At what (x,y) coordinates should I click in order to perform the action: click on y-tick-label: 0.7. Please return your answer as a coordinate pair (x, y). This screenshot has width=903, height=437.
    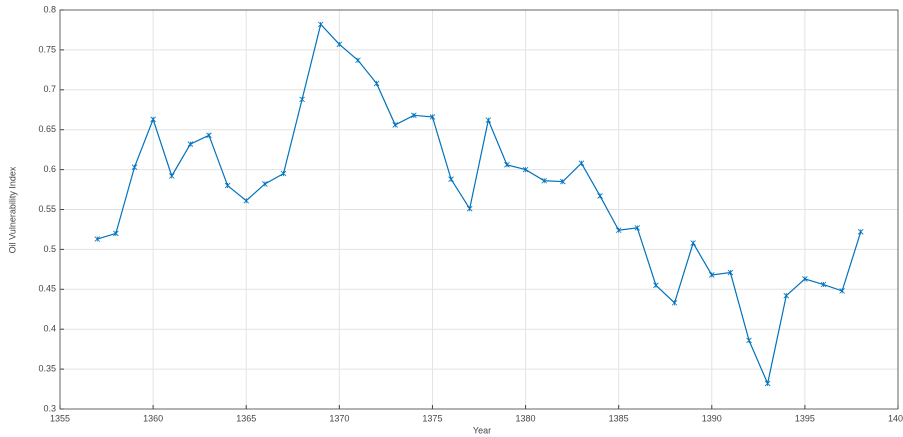
    Looking at the image, I should click on (49, 89).